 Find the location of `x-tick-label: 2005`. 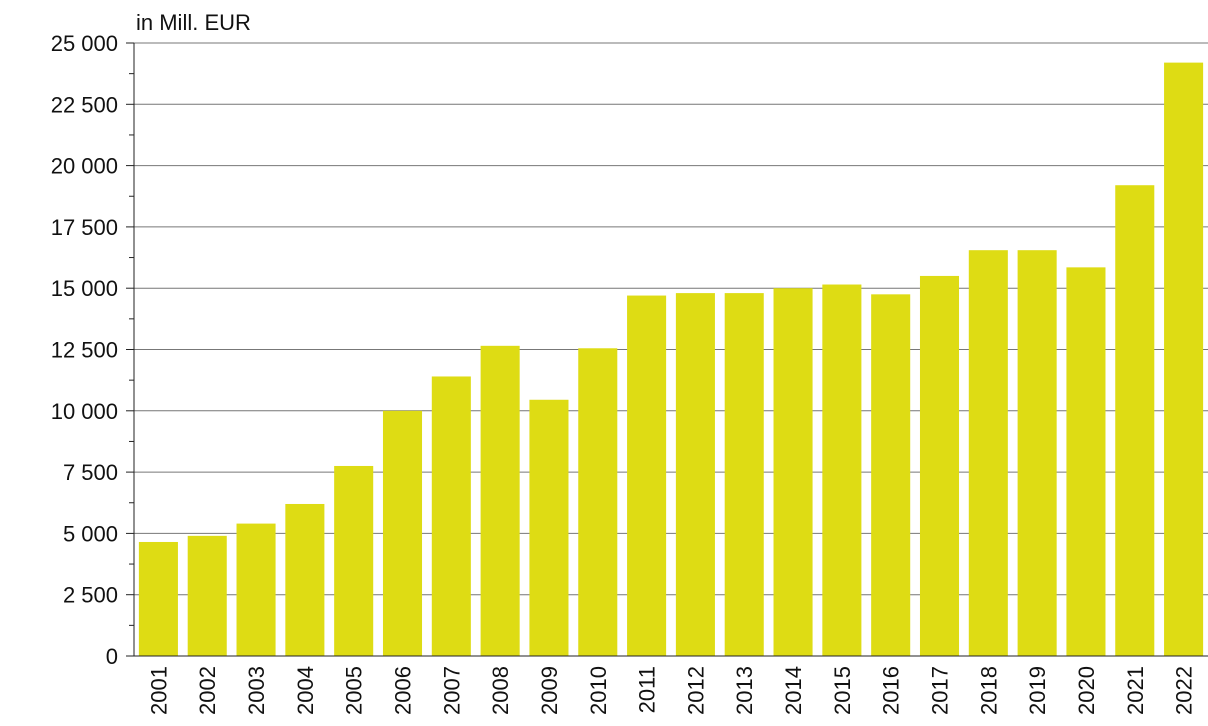

x-tick-label: 2005 is located at coordinates (354, 690).